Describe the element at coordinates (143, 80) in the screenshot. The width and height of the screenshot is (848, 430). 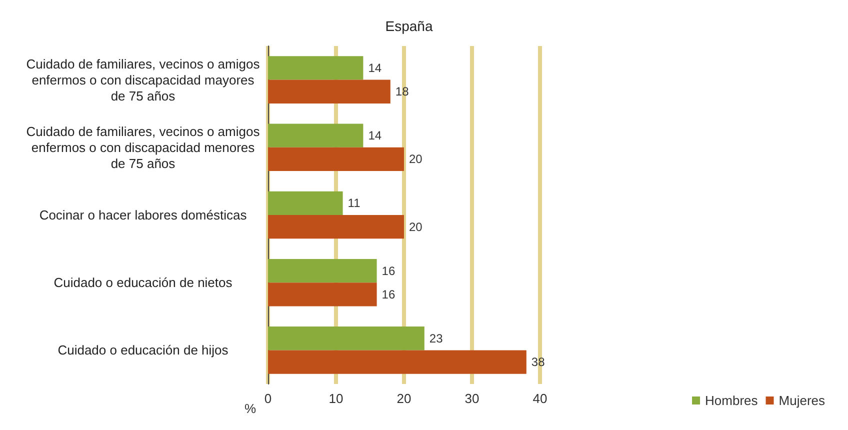
I see `y-tick-label: Cuidado de familiares, vecinos o amigos enfermos o con discapacidad mayores de 75 años` at that location.